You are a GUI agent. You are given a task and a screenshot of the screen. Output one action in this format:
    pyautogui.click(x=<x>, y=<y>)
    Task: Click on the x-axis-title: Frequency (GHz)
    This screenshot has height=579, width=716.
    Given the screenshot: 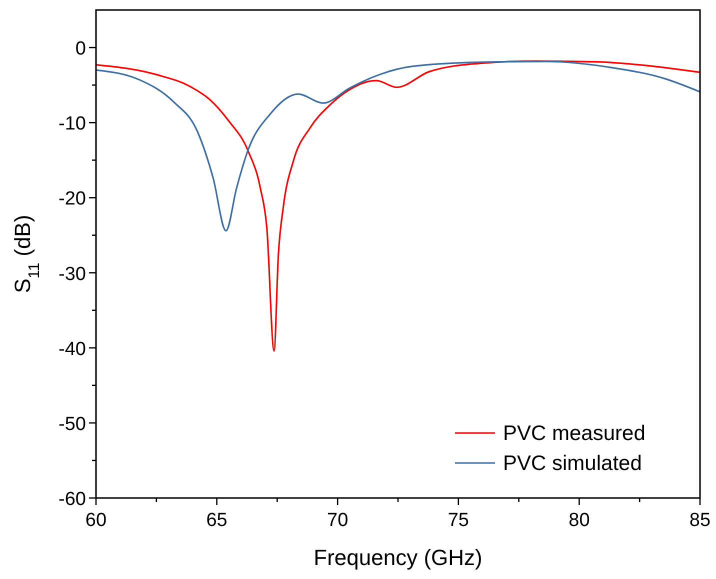 What is the action you would take?
    pyautogui.click(x=398, y=557)
    